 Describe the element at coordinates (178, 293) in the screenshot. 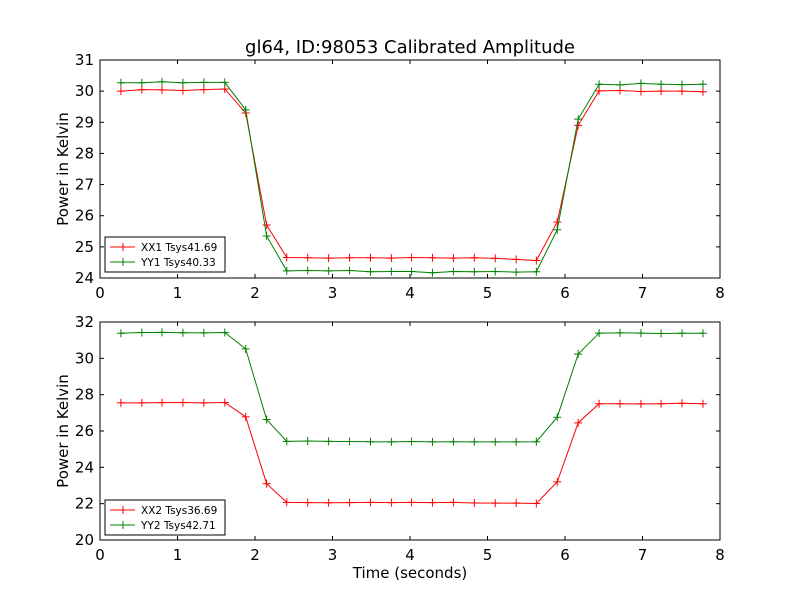

I see `x-tick-label: 1` at that location.